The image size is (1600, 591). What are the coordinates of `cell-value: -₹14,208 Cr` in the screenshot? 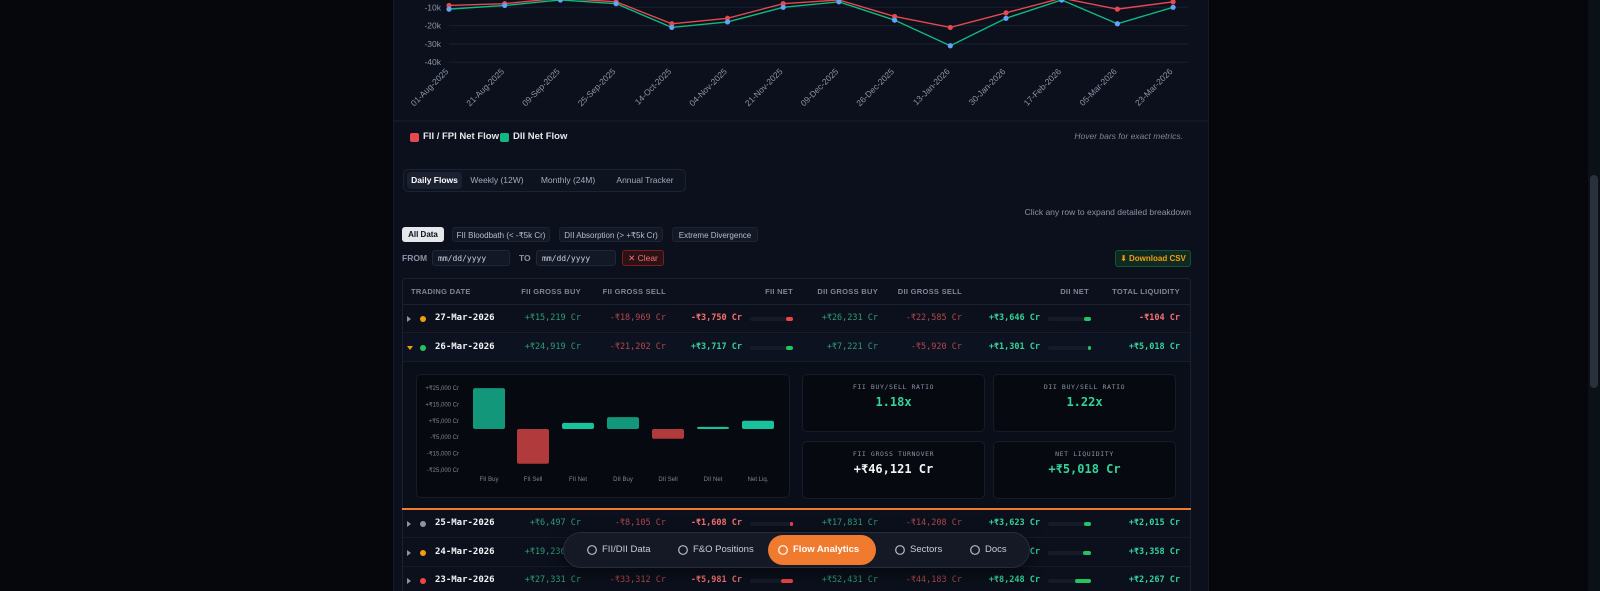 It's located at (933, 523).